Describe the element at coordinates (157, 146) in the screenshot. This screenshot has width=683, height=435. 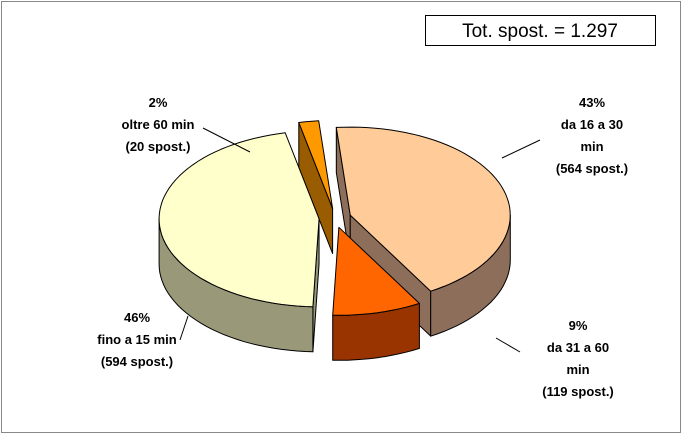
I see `count-label: (20 spost.)` at that location.